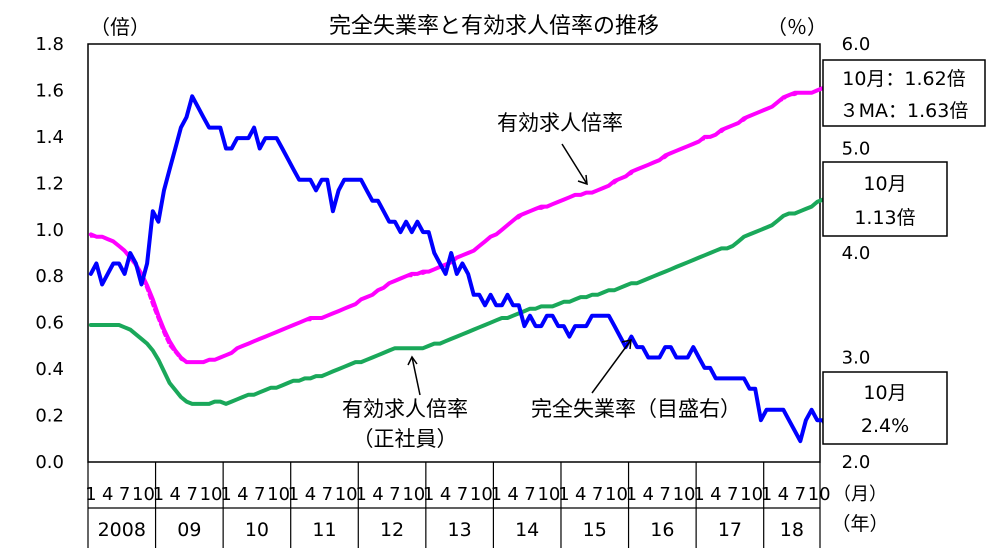  I want to click on callout-pink-line1: 10月：1.62倍, so click(903, 79).